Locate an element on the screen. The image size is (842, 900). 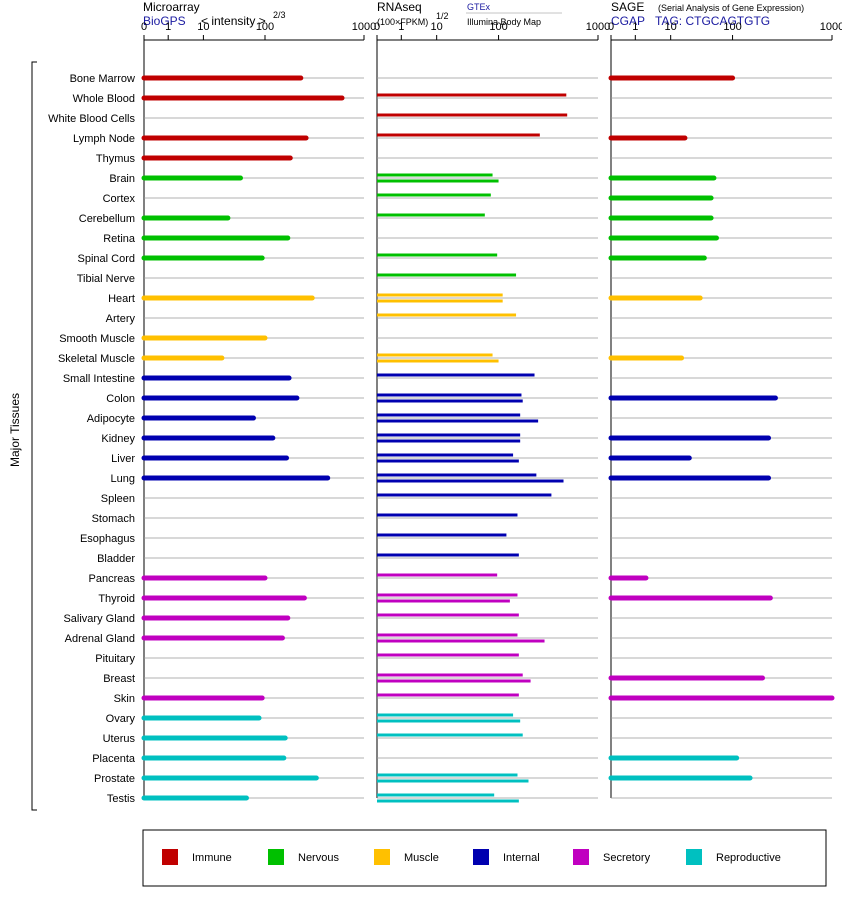
rnaseq-source-gtex: GTEx is located at coordinates (479, 7).